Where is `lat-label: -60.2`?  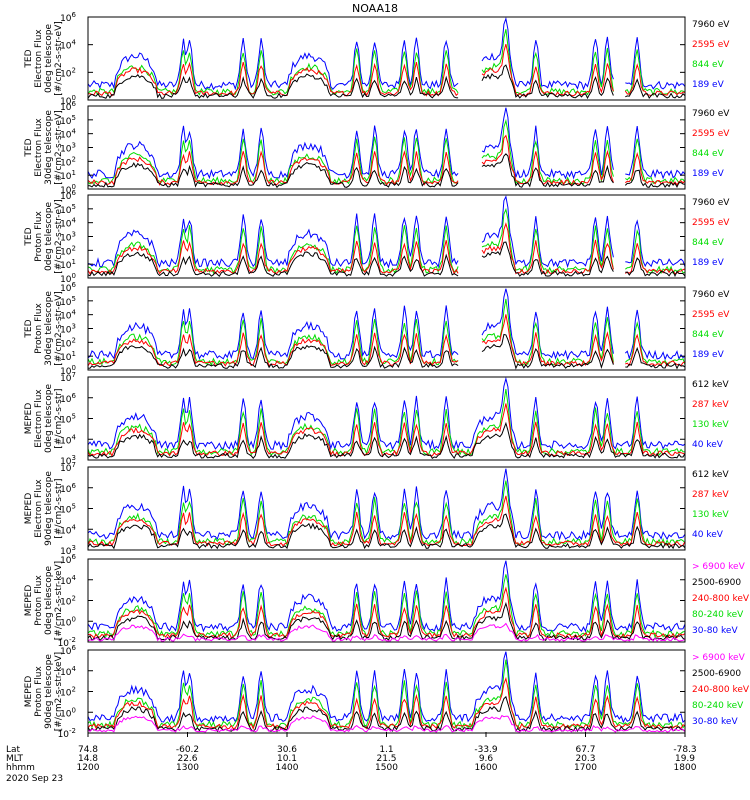 lat-label: -60.2 is located at coordinates (187, 750).